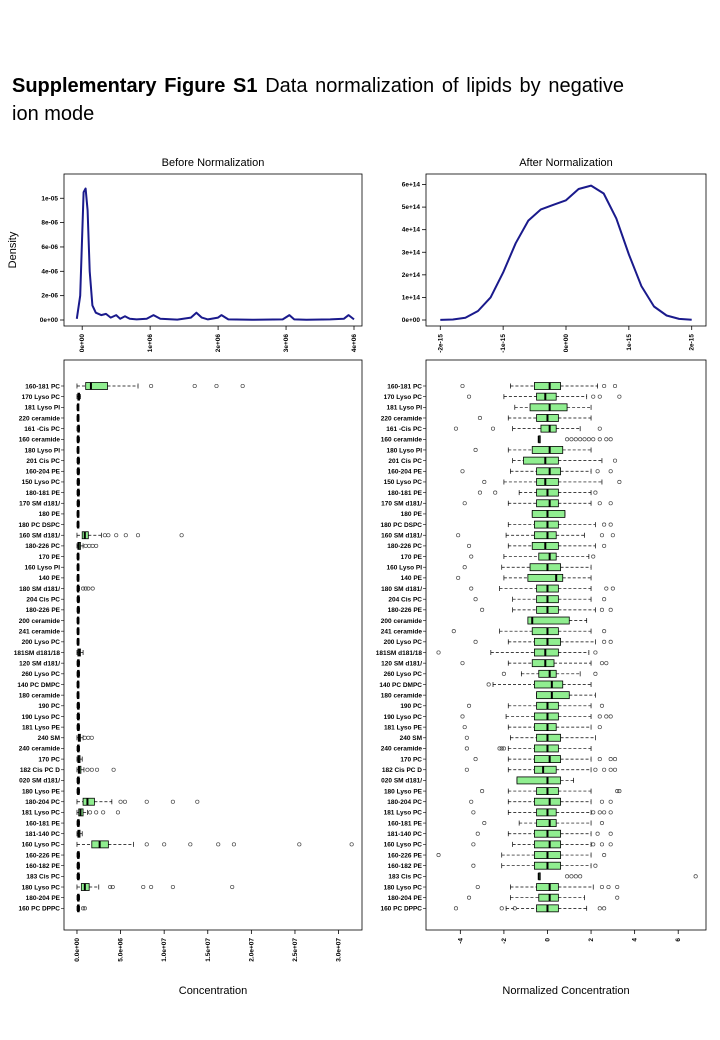 The width and height of the screenshot is (720, 1040). Describe the element at coordinates (43, 472) in the screenshot. I see `category-label: 160-204 PE` at that location.